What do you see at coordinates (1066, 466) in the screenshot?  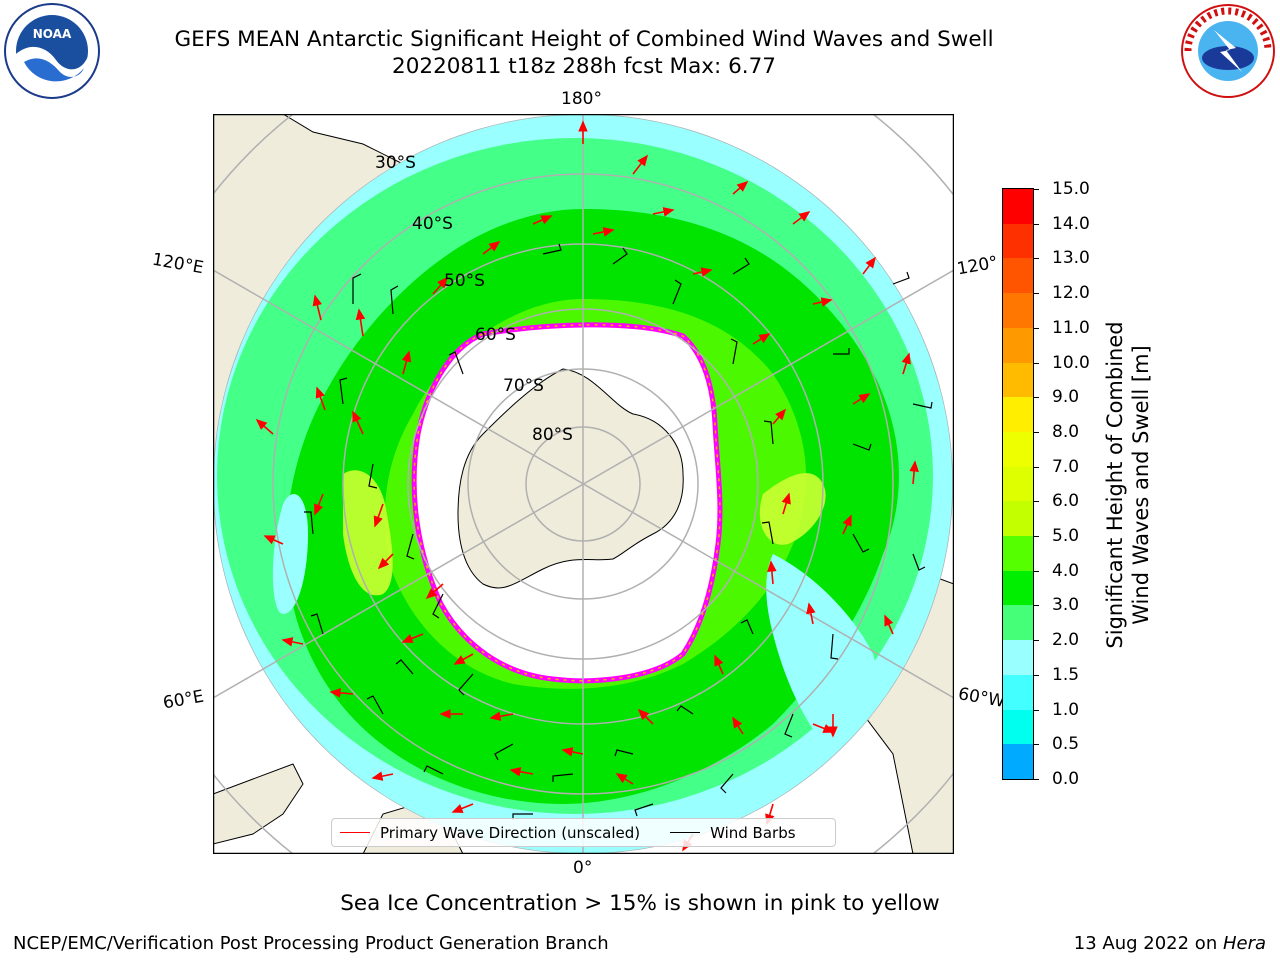 I see `colorbar-tick-label: 7.0` at bounding box center [1066, 466].